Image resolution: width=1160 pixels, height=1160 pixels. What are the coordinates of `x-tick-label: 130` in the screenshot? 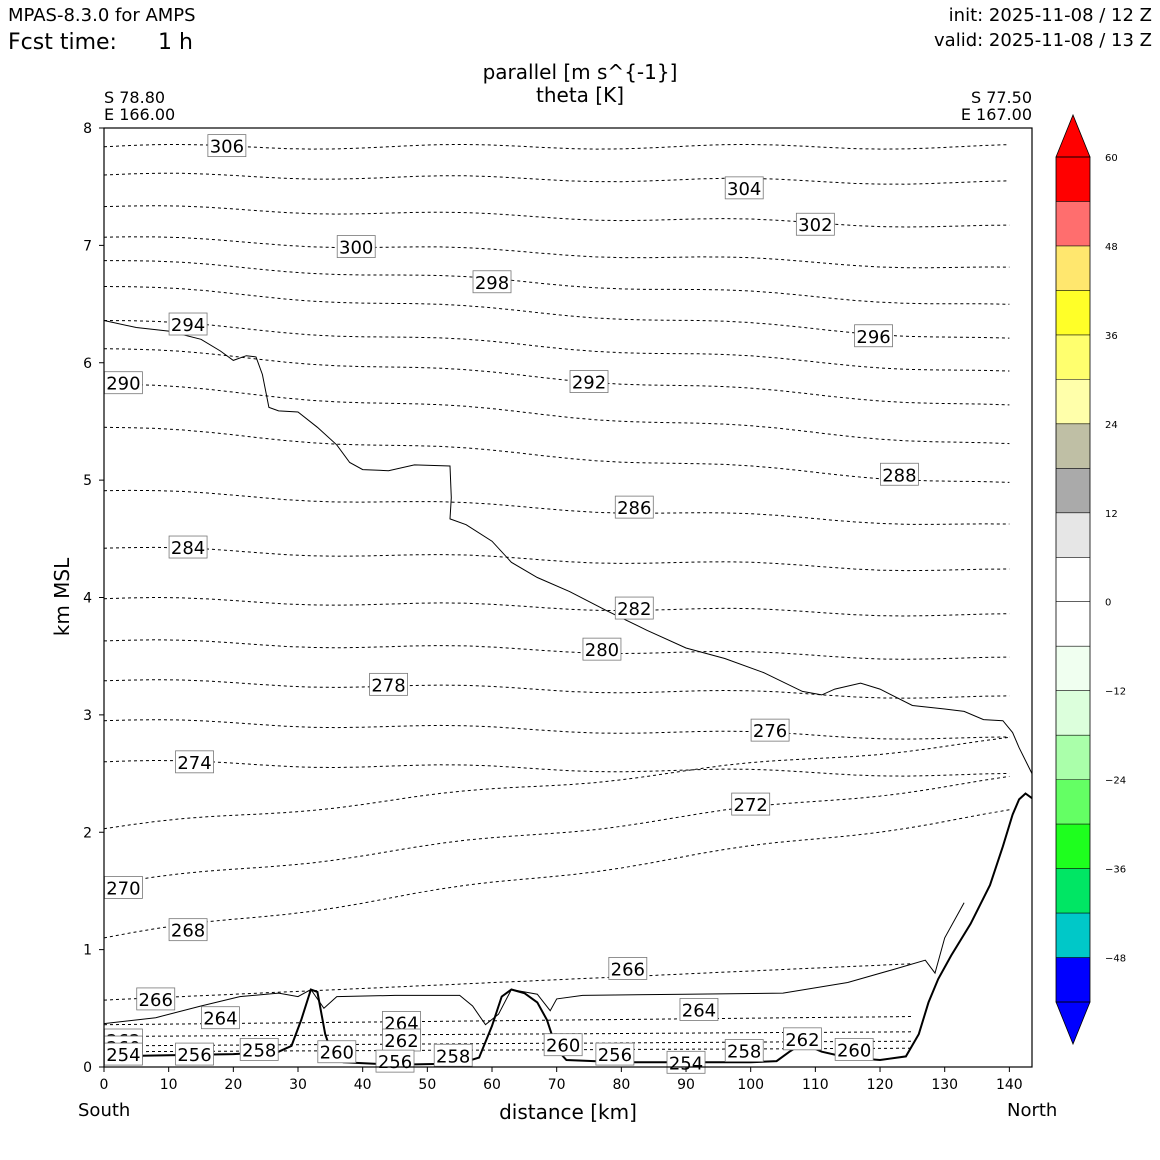 It's located at (944, 1085).